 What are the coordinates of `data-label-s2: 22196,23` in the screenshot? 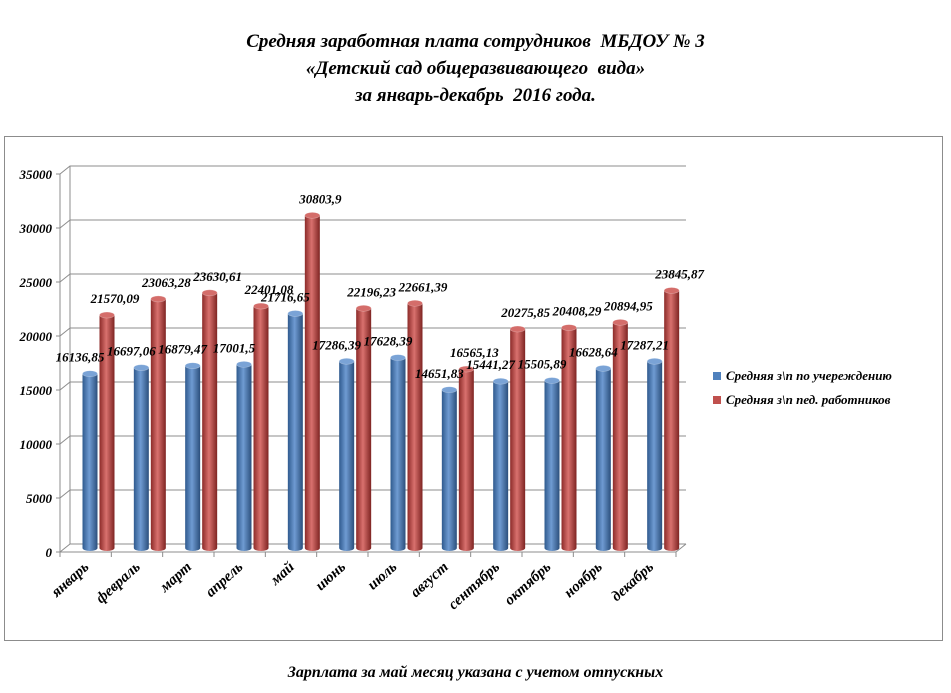 It's located at (371, 291).